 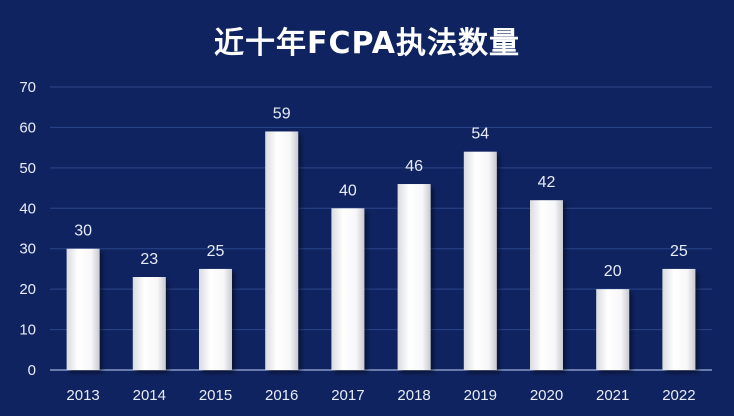 I want to click on x-tick-label: 2019, so click(x=480, y=395).